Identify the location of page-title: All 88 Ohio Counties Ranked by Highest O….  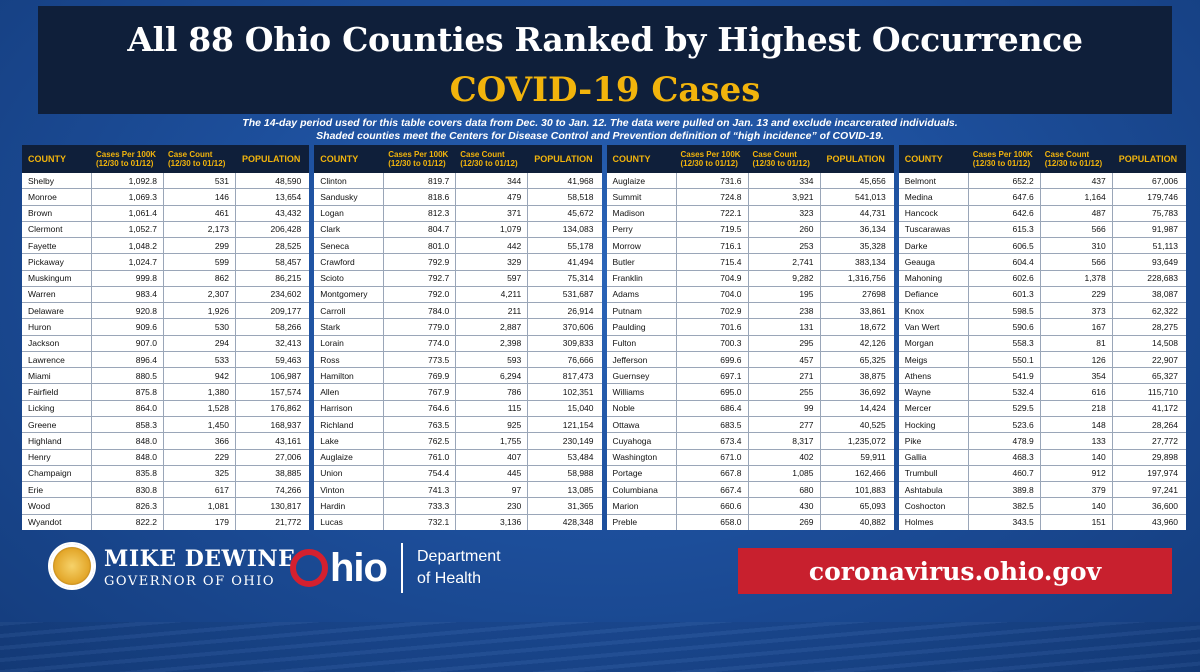
(605, 39).